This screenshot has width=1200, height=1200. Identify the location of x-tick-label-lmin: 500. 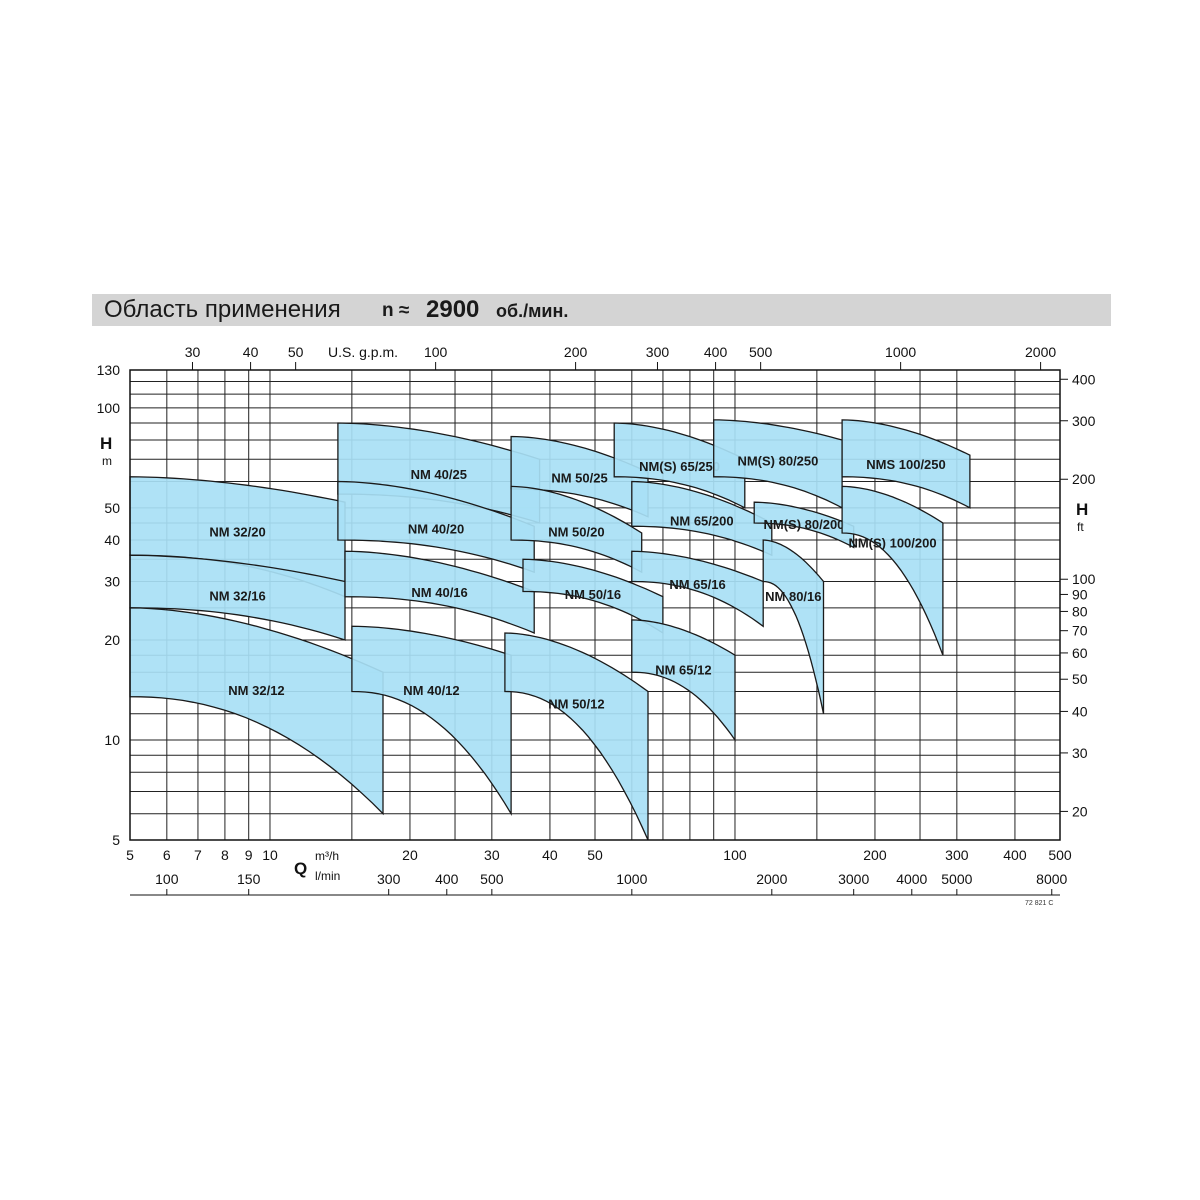
(492, 879).